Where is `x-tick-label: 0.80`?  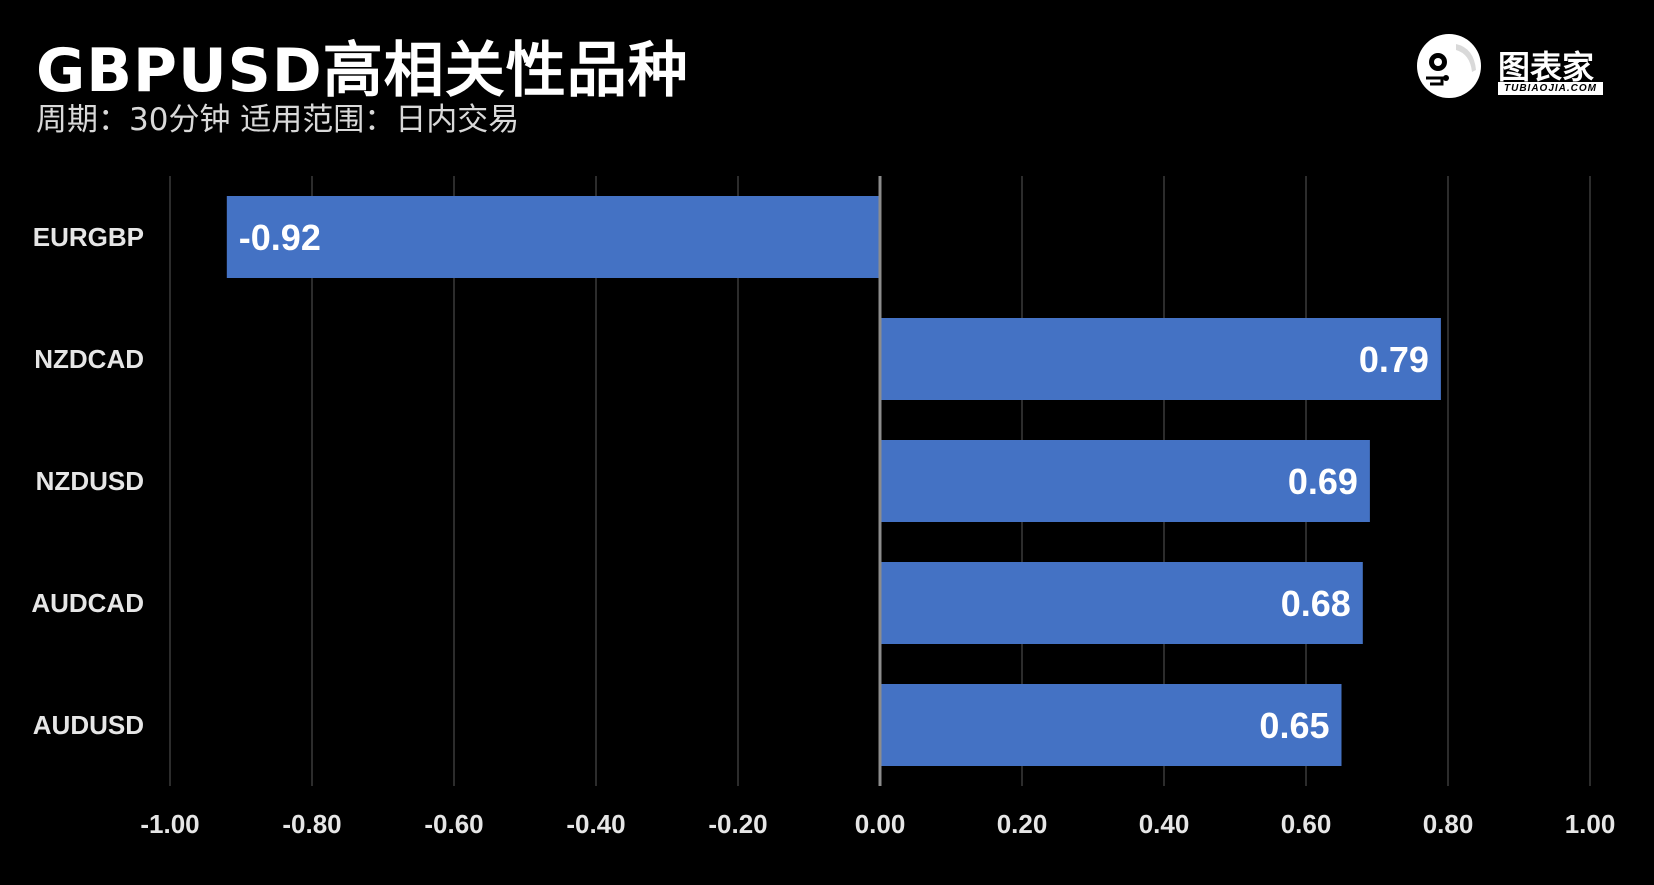 x-tick-label: 0.80 is located at coordinates (1448, 824).